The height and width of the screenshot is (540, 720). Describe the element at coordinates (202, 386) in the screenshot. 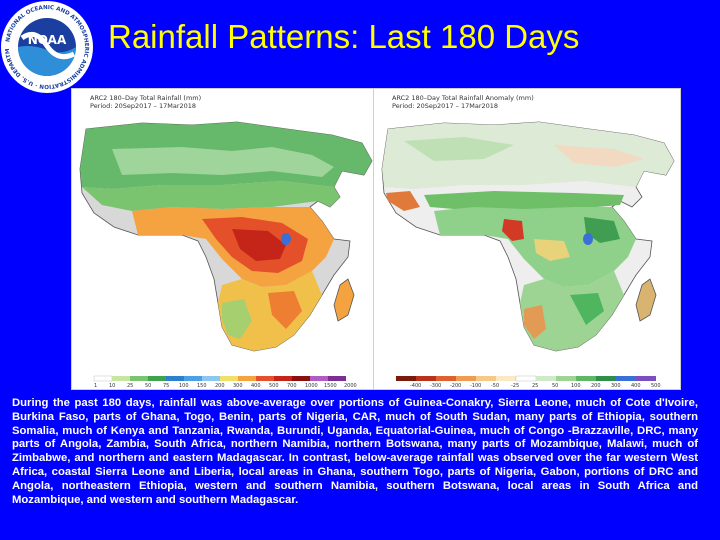

I see `legend-tick: 150` at that location.